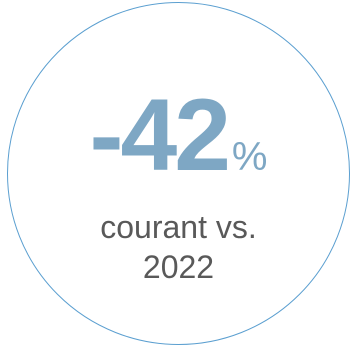  What do you see at coordinates (178, 227) in the screenshot?
I see `caption-line-1: courant vs.` at bounding box center [178, 227].